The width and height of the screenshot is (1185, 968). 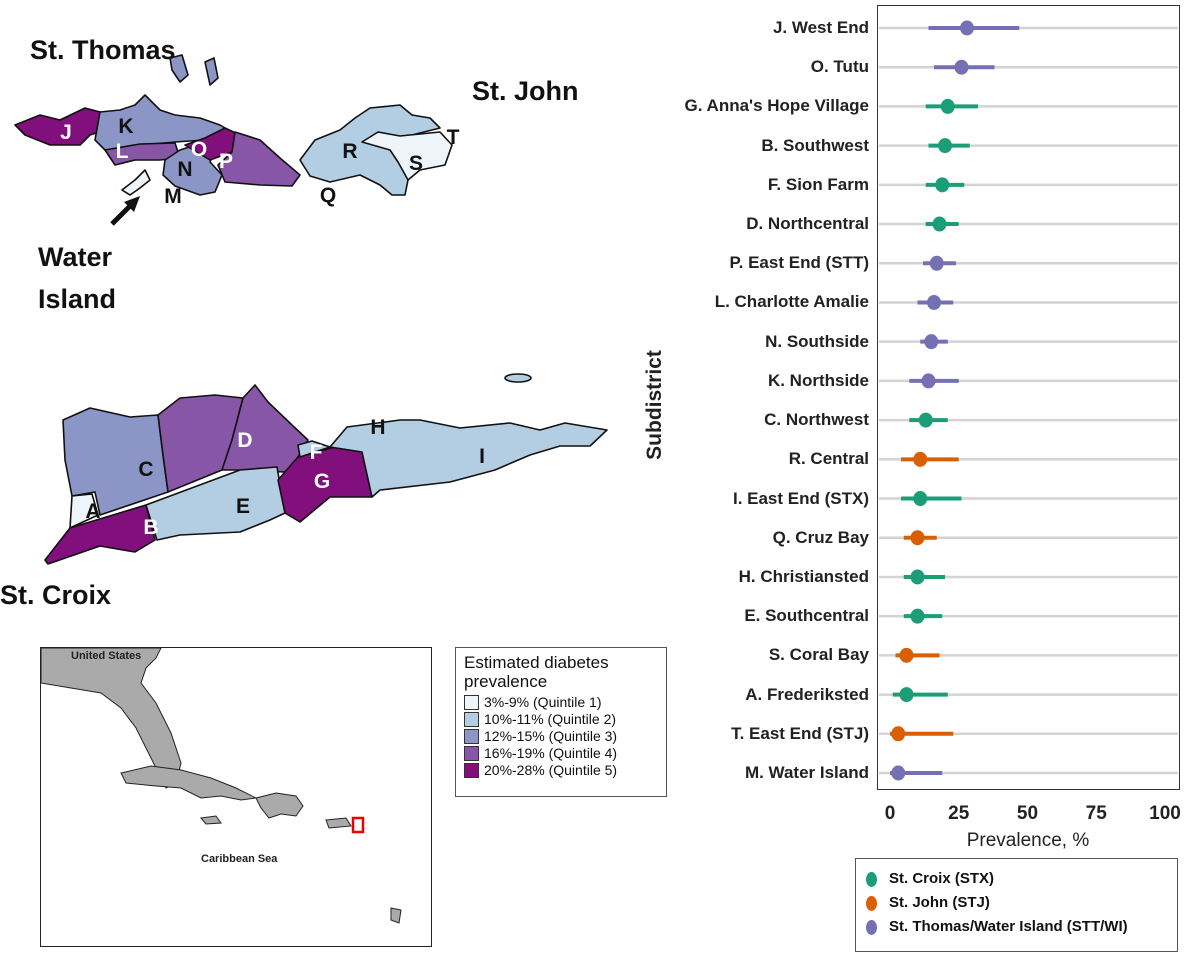 What do you see at coordinates (551, 736) in the screenshot?
I see `legend-label: 12%-15% (Quintile 3)` at bounding box center [551, 736].